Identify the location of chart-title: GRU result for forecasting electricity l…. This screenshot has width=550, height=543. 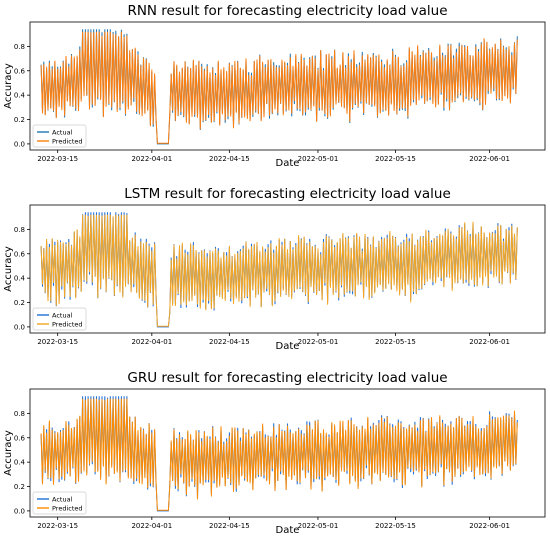
(287, 378).